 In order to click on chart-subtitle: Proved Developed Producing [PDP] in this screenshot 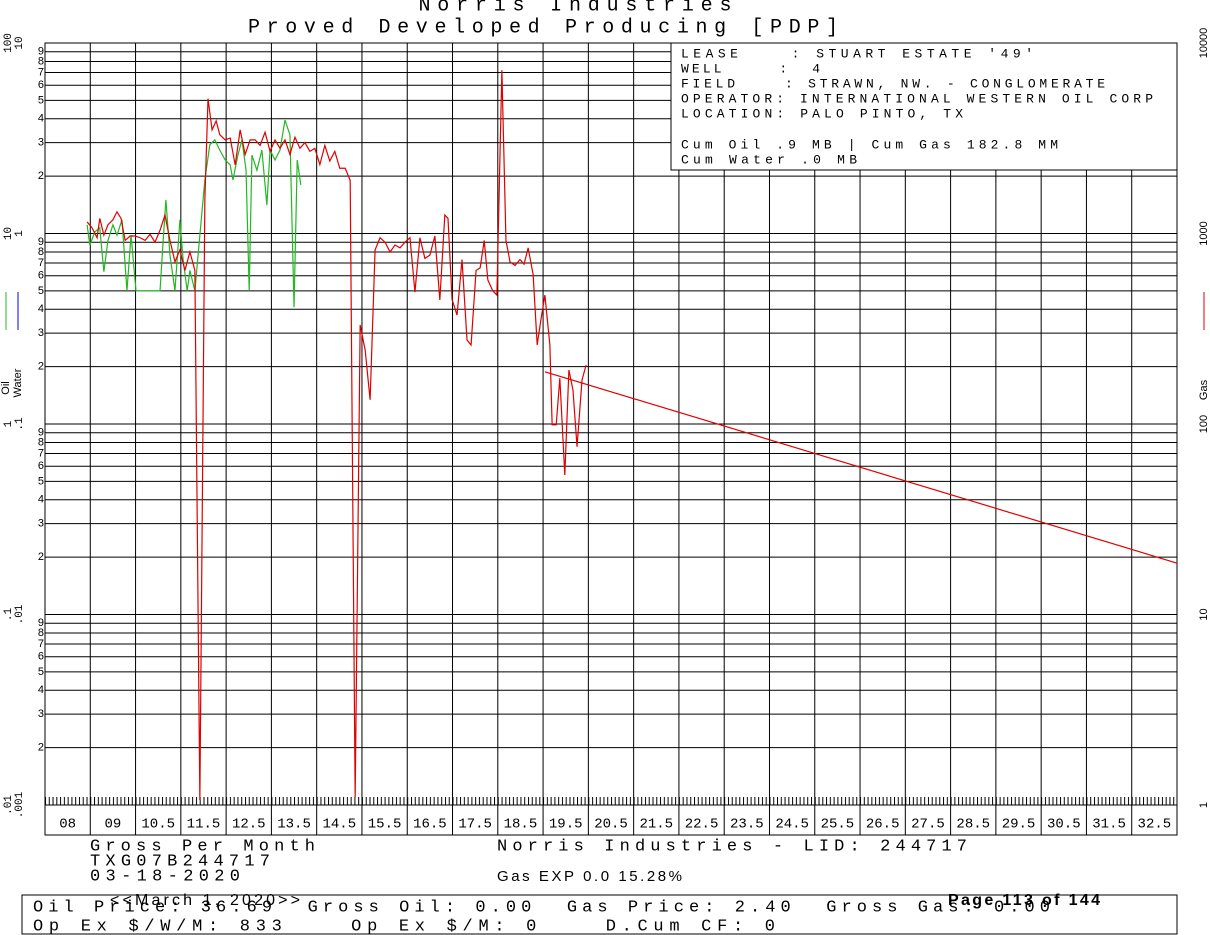, I will do `click(543, 27)`.